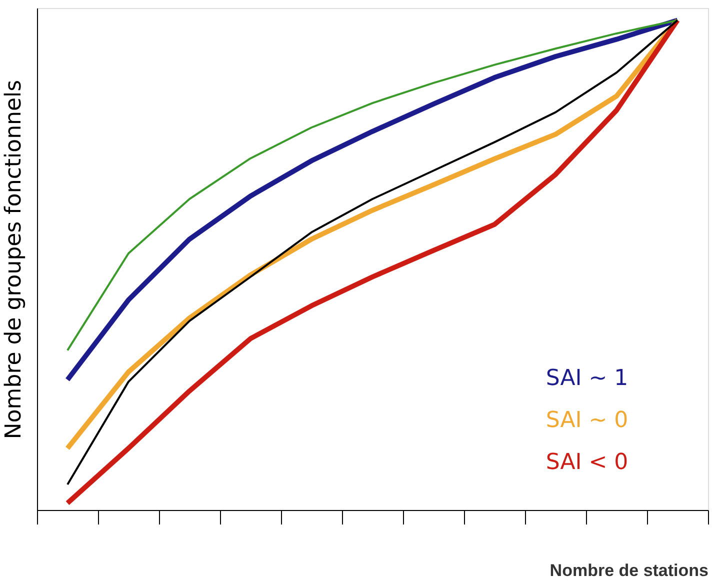 This screenshot has width=721, height=583. I want to click on text: SAI ~ 0, so click(587, 420).